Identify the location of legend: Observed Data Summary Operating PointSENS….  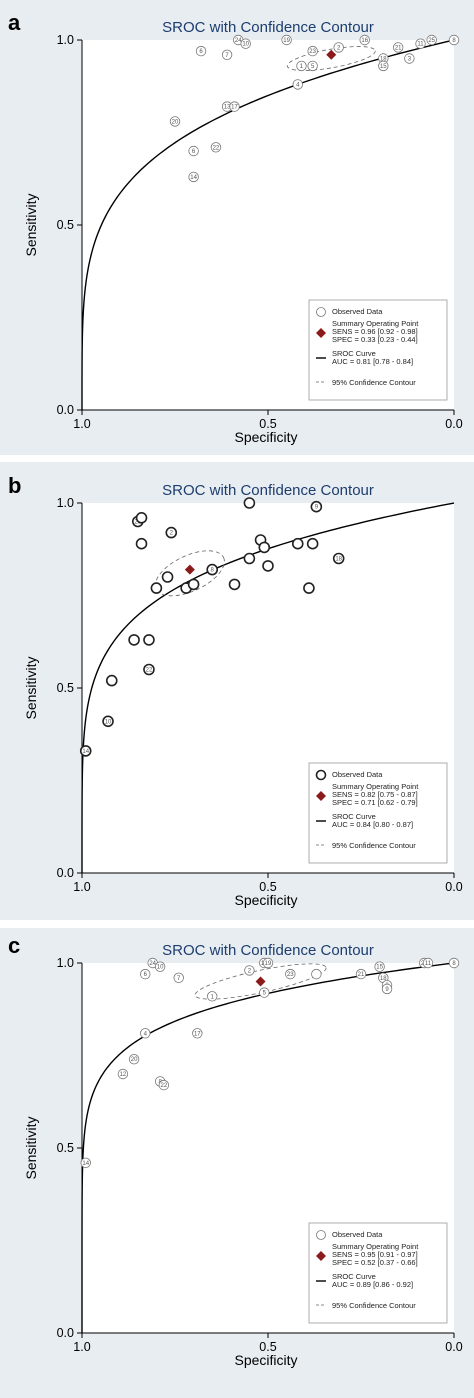
(378, 813).